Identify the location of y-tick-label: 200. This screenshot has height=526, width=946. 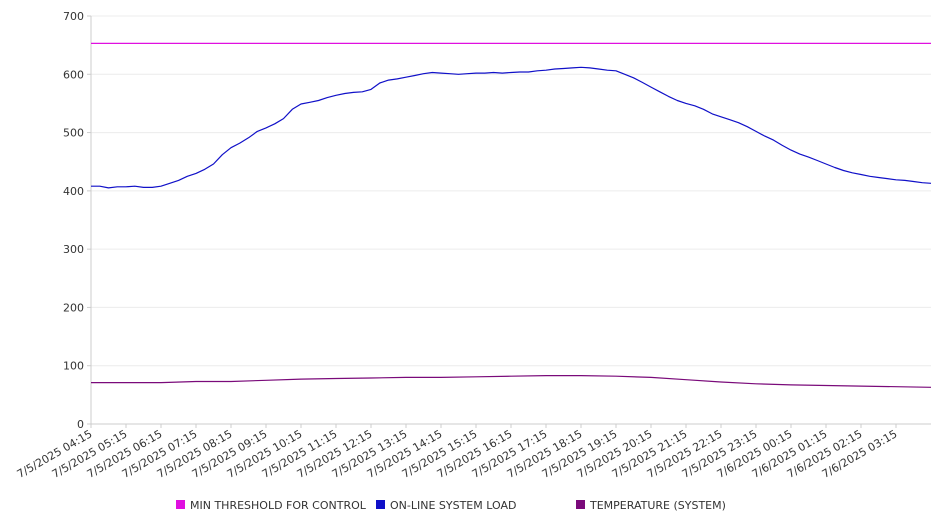
(73, 307).